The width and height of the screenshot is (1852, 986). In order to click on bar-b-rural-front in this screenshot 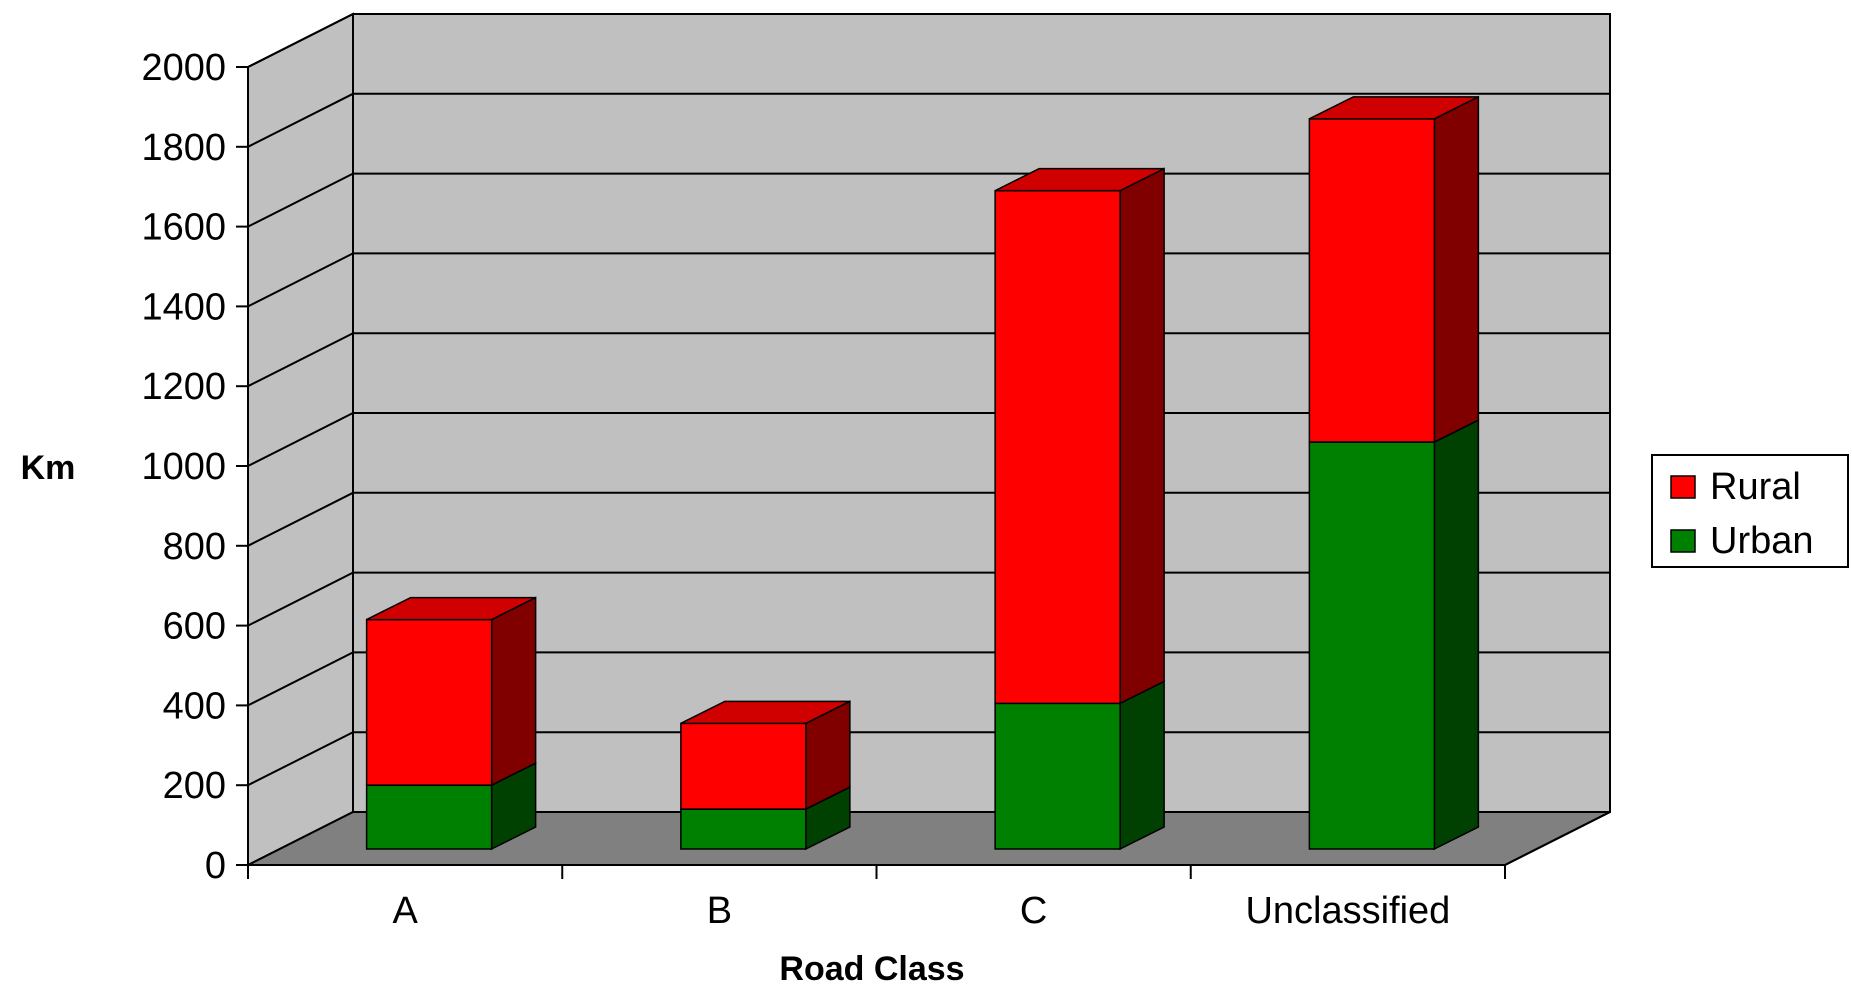, I will do `click(743, 766)`.